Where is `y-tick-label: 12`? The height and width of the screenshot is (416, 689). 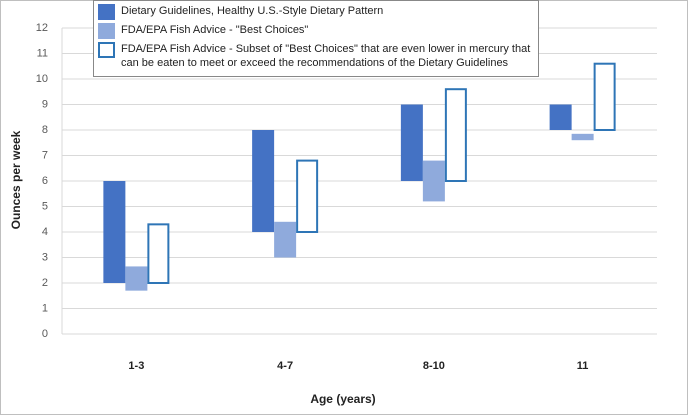
y-tick-label: 12 is located at coordinates (42, 28).